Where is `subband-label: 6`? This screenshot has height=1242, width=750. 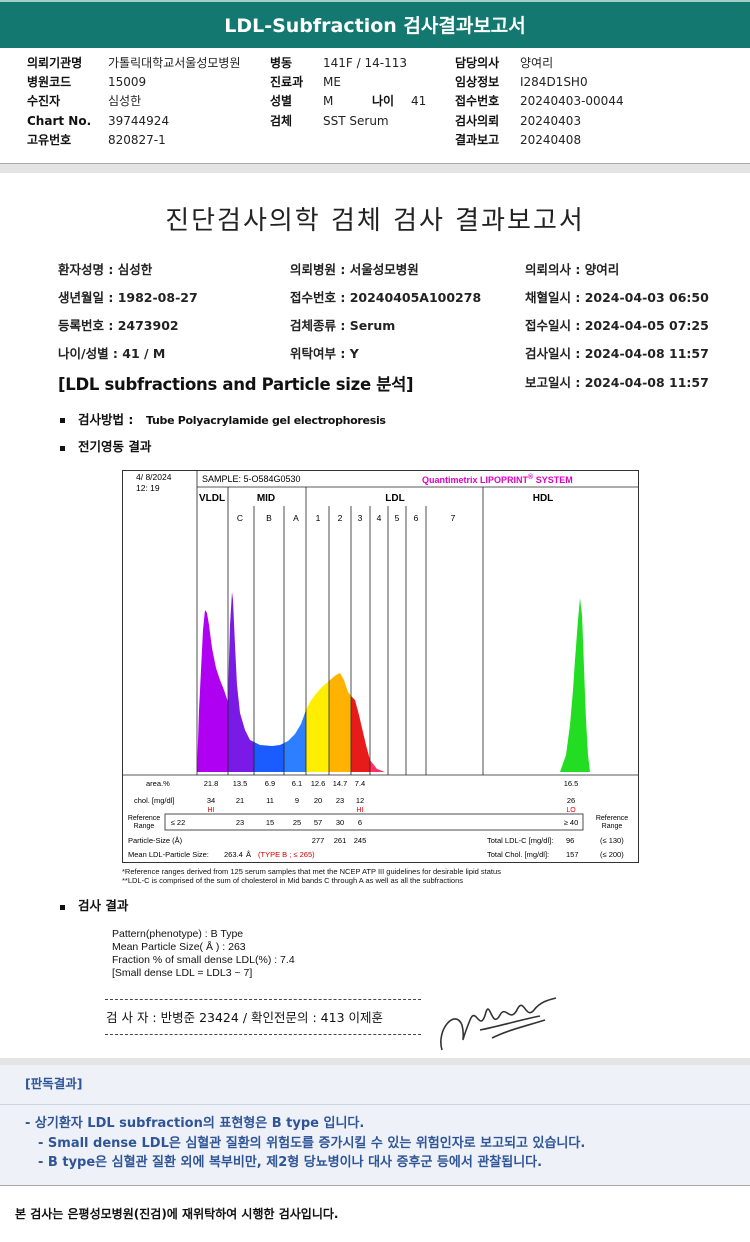
subband-label: 6 is located at coordinates (416, 518).